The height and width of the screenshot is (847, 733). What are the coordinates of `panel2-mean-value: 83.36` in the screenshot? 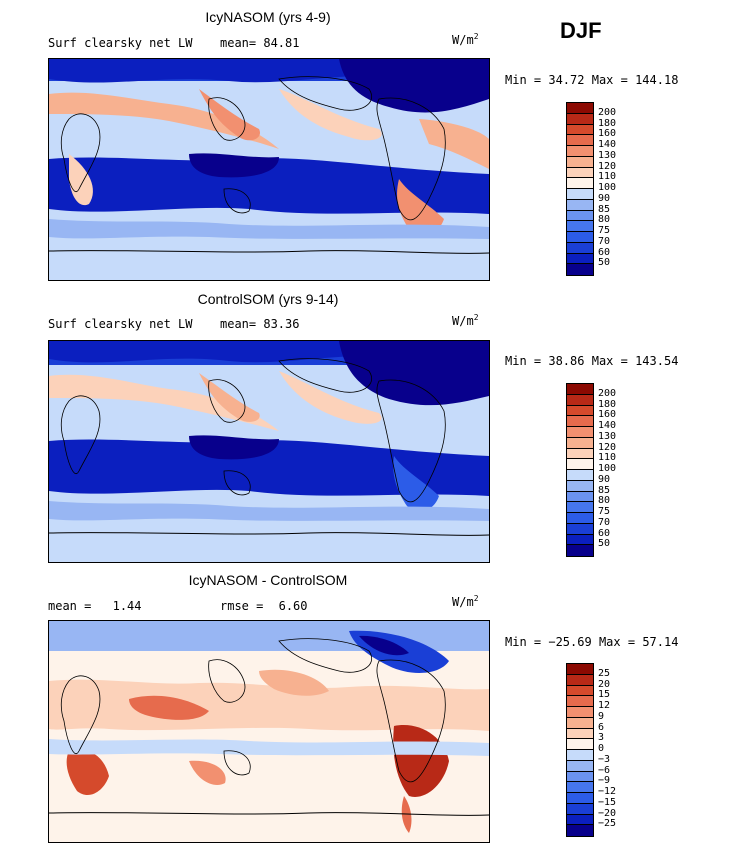 It's located at (281, 324).